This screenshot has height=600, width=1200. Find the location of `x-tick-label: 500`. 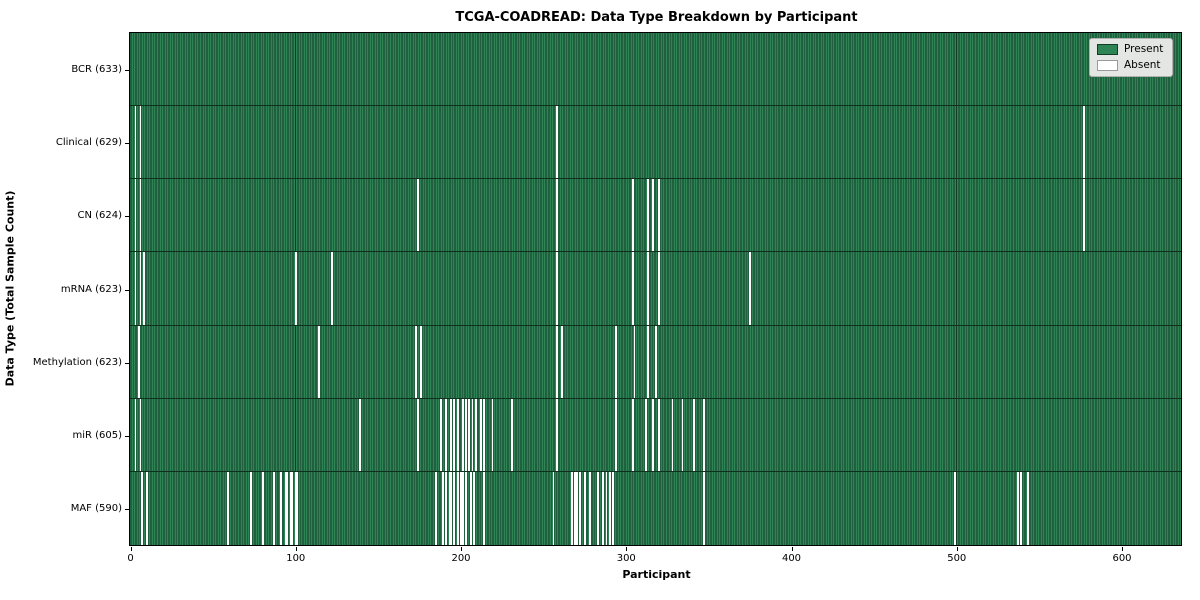

x-tick-label: 500 is located at coordinates (957, 558).